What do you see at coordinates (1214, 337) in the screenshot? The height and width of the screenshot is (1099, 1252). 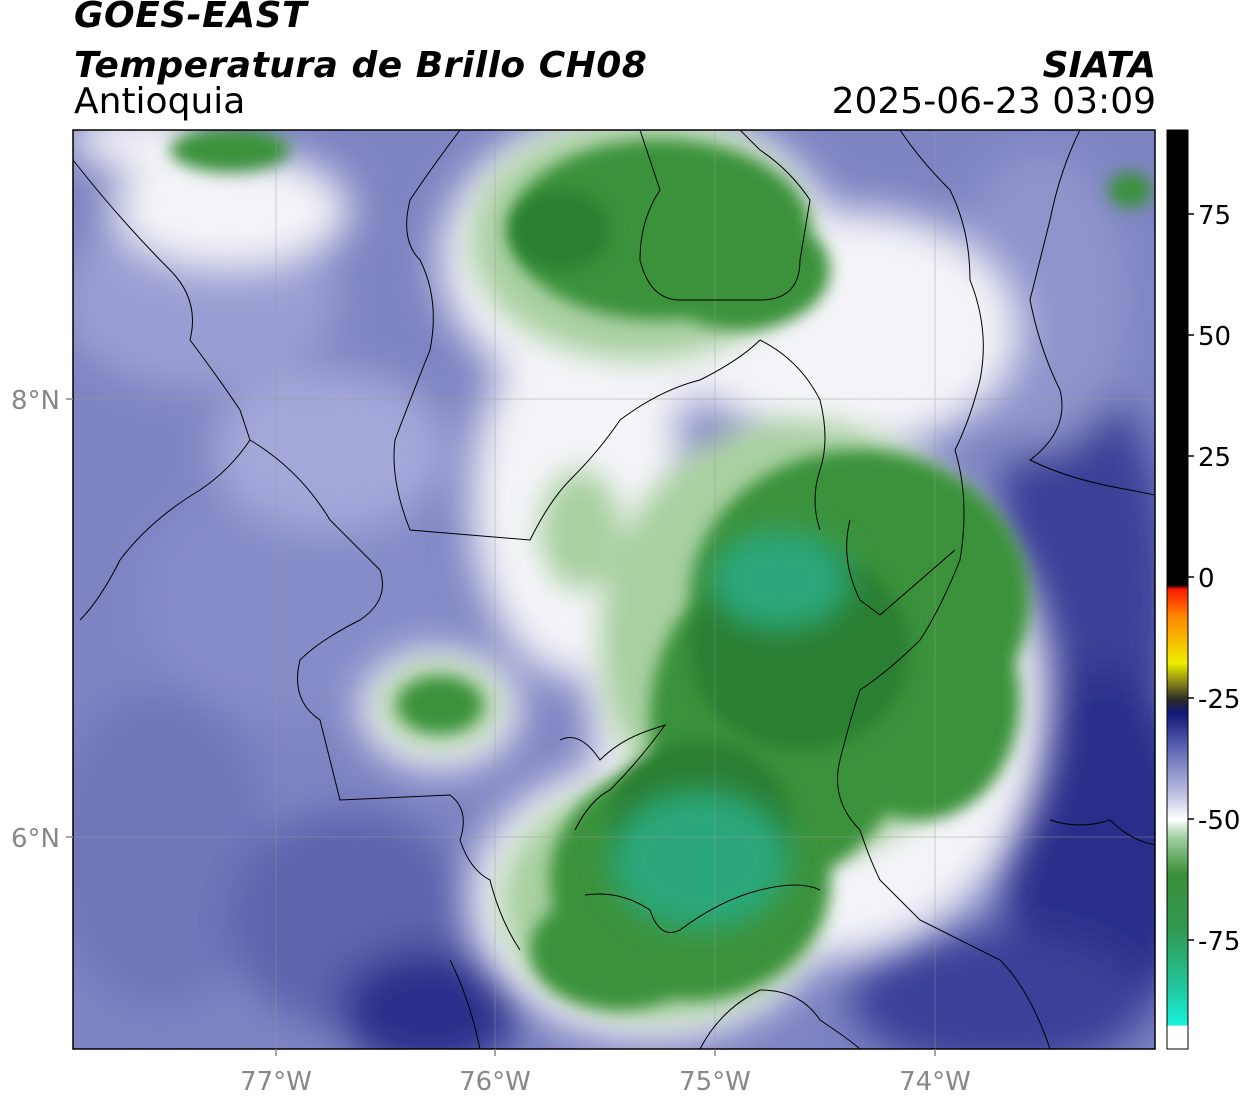 I see `colorbar-tick-50: 50` at bounding box center [1214, 337].